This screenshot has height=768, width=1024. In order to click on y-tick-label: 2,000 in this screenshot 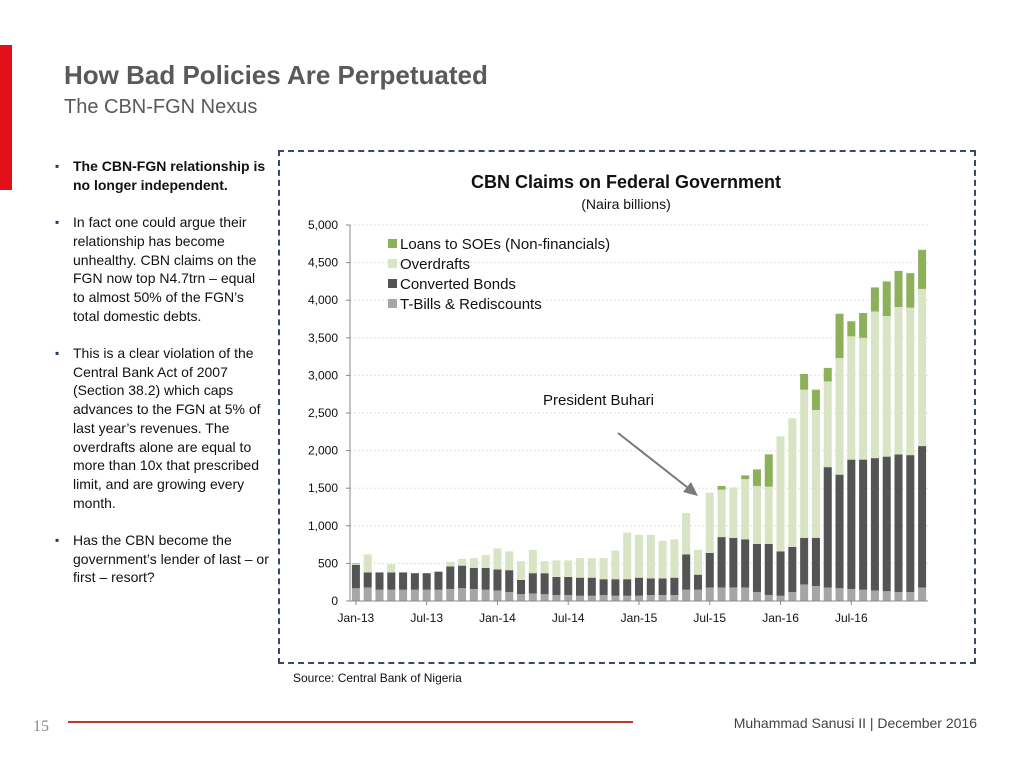, I will do `click(323, 451)`.